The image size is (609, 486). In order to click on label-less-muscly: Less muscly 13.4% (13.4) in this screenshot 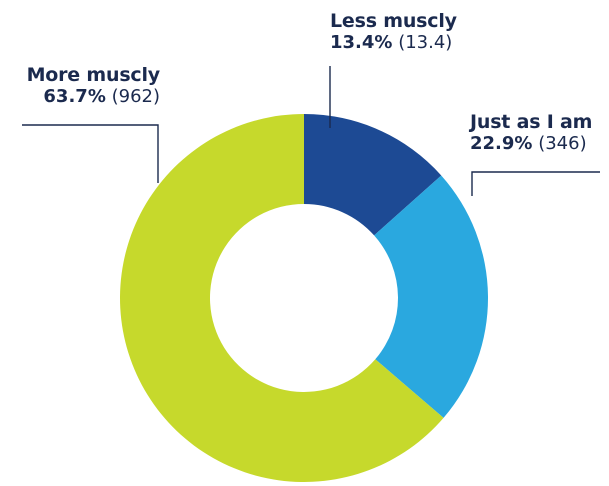, I will do `click(393, 32)`.